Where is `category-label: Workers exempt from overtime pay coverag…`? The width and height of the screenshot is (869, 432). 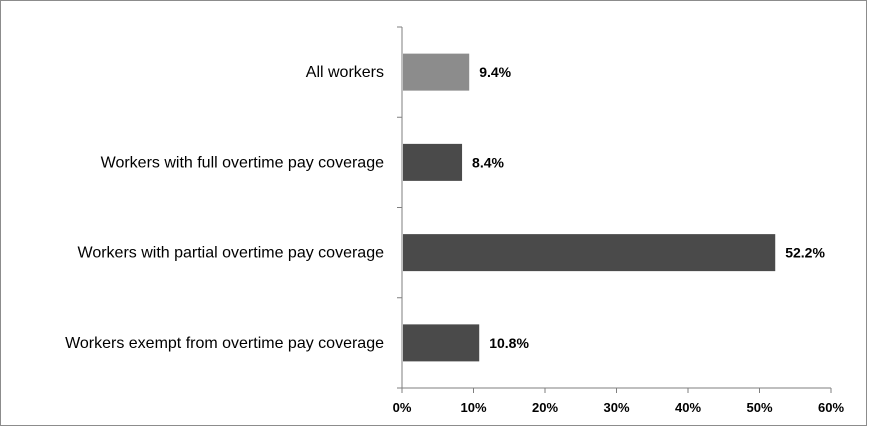 category-label: Workers exempt from overtime pay coverag… is located at coordinates (224, 343).